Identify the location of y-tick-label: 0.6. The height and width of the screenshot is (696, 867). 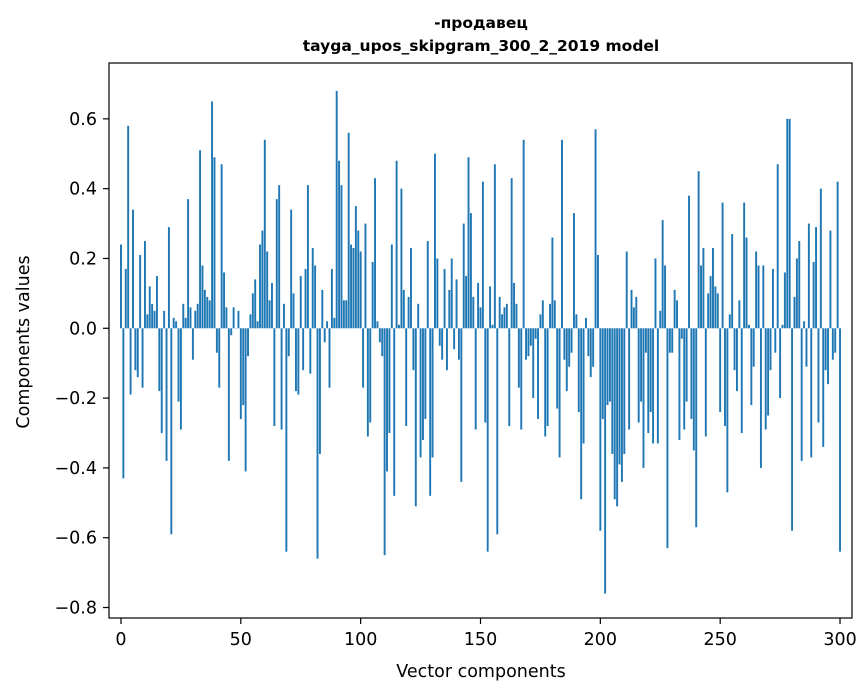
(83, 120).